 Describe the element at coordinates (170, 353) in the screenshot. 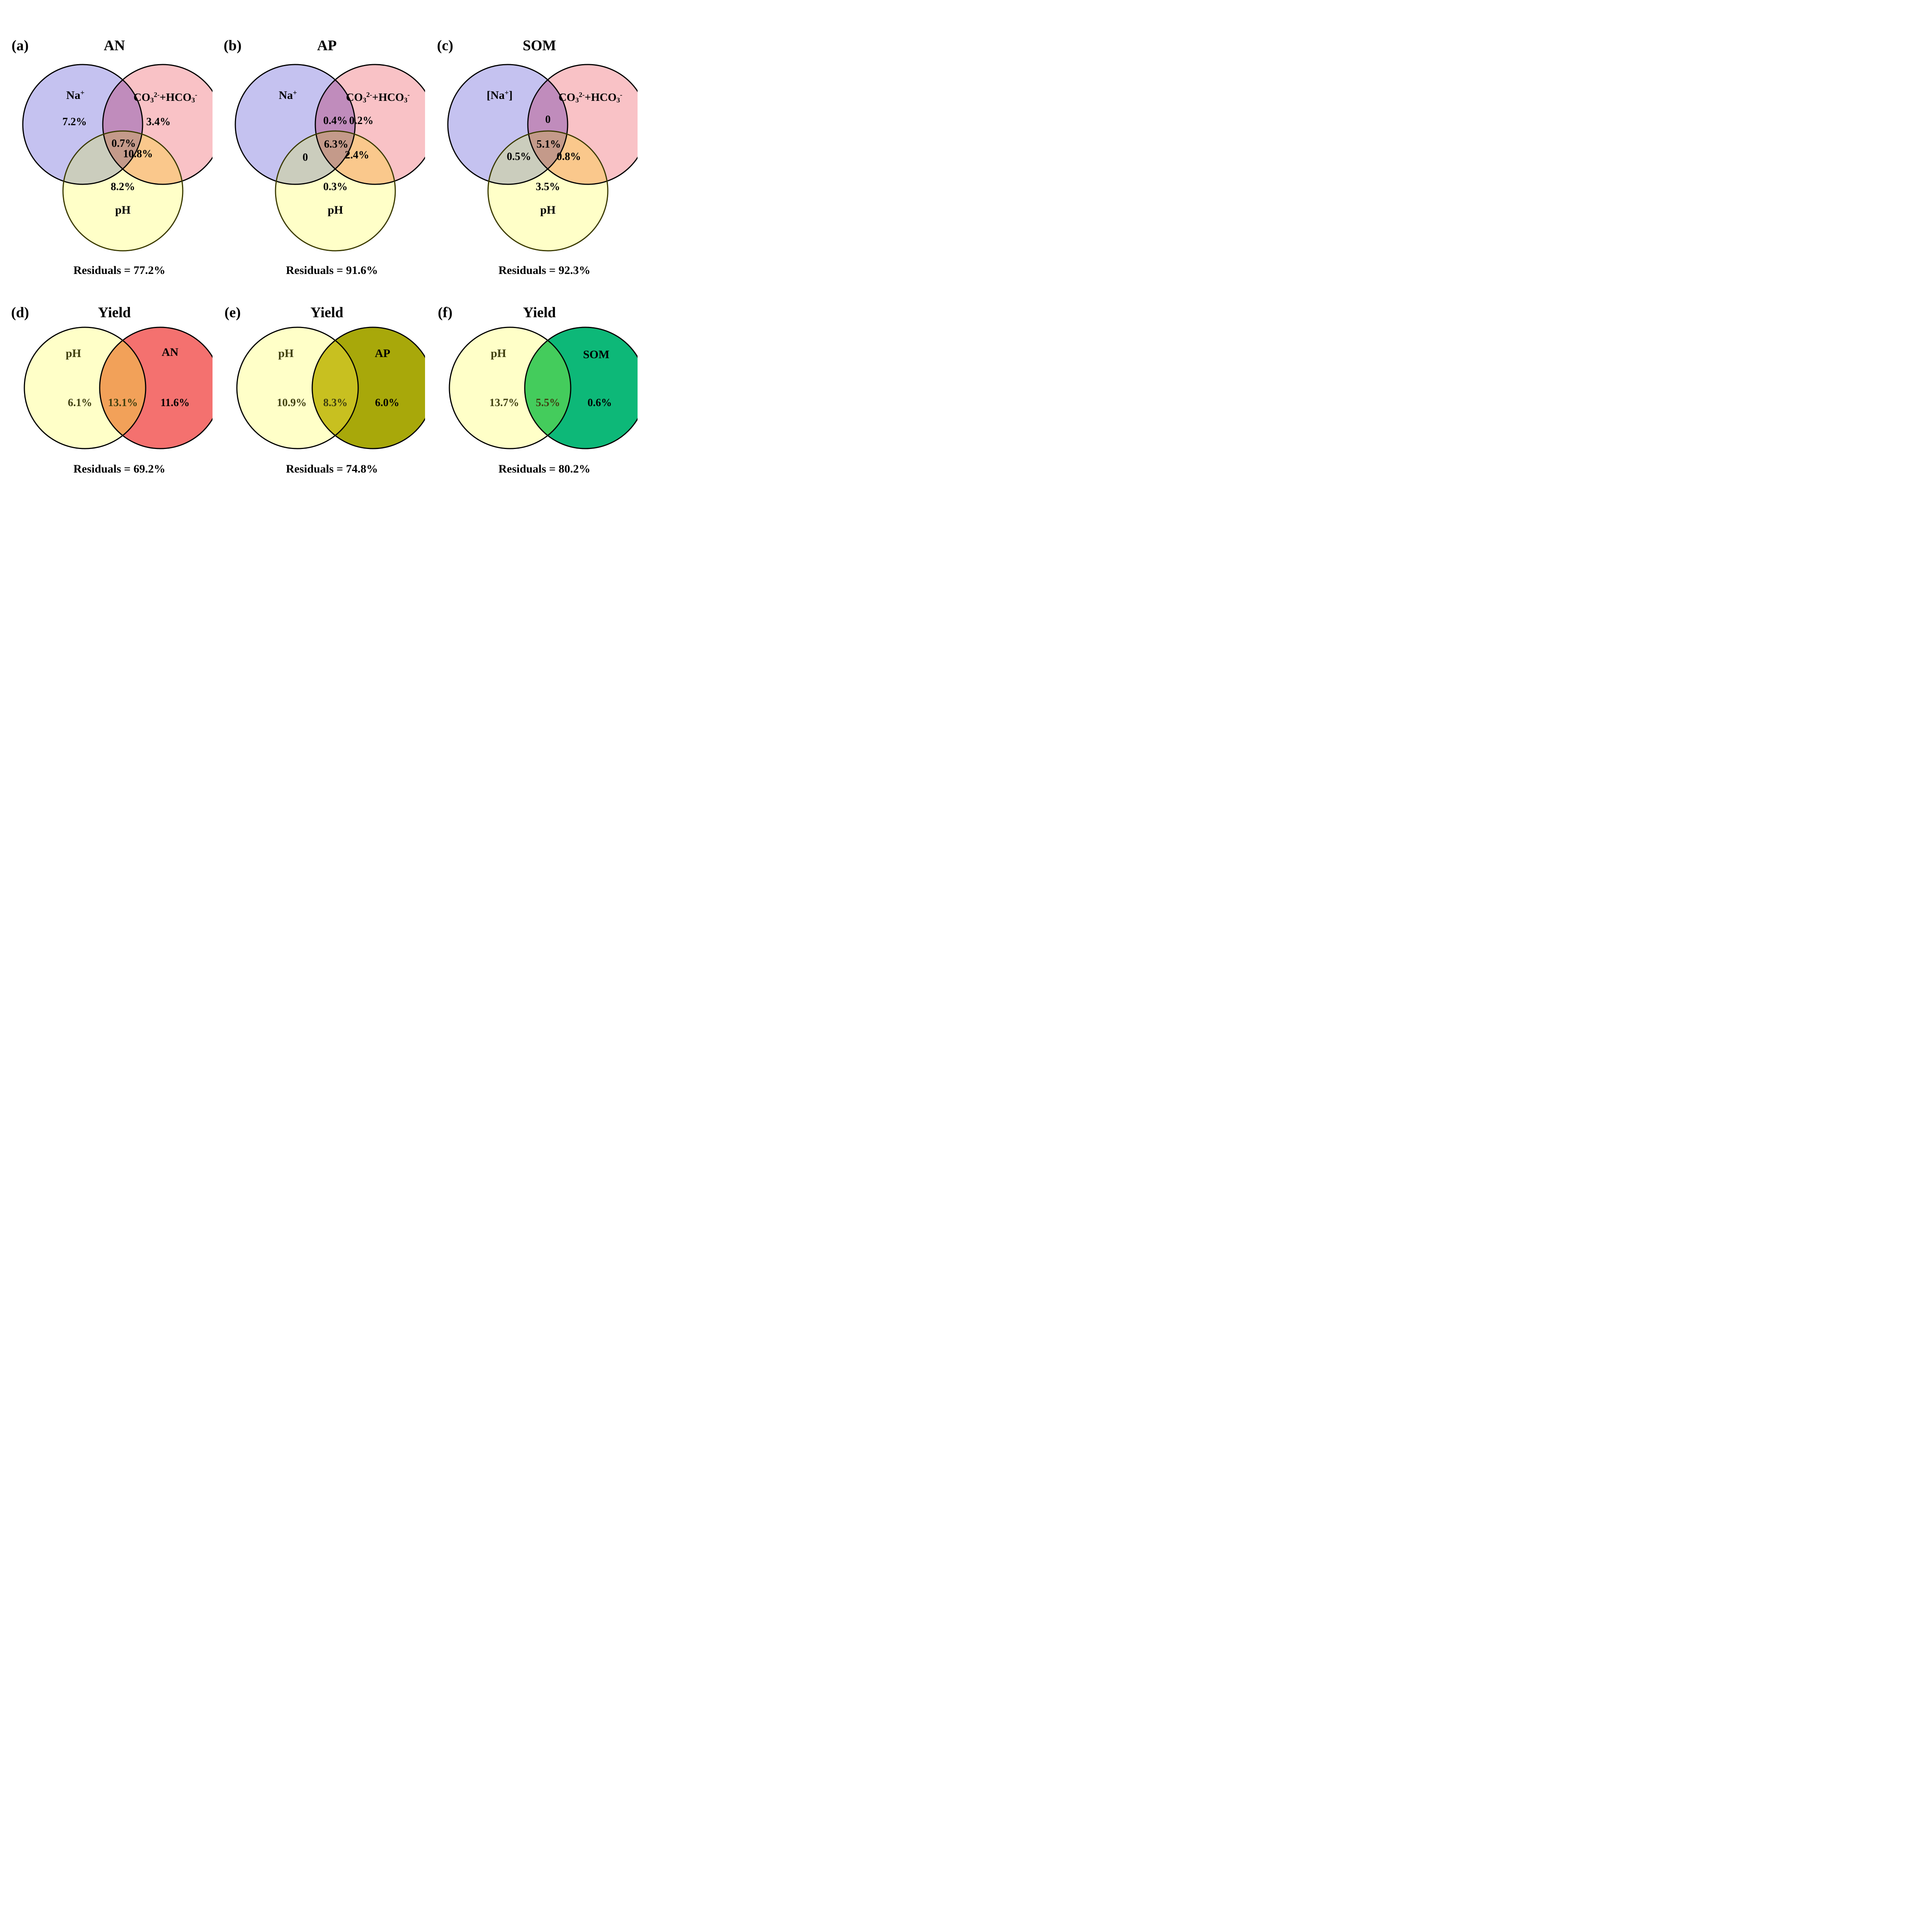

I see `set-label-an: AN` at that location.